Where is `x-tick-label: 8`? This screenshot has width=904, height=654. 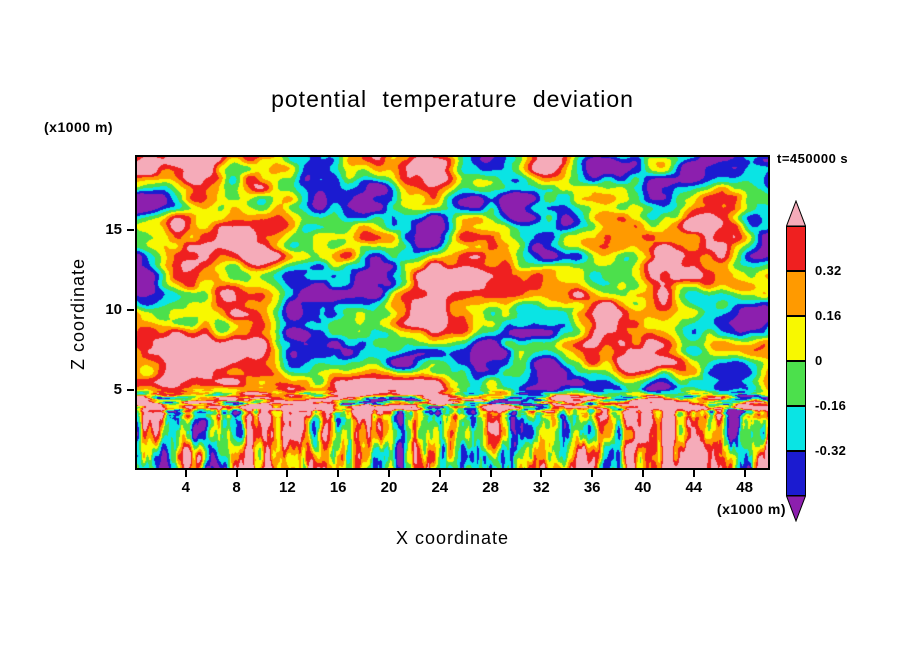
x-tick-label: 8 is located at coordinates (236, 487).